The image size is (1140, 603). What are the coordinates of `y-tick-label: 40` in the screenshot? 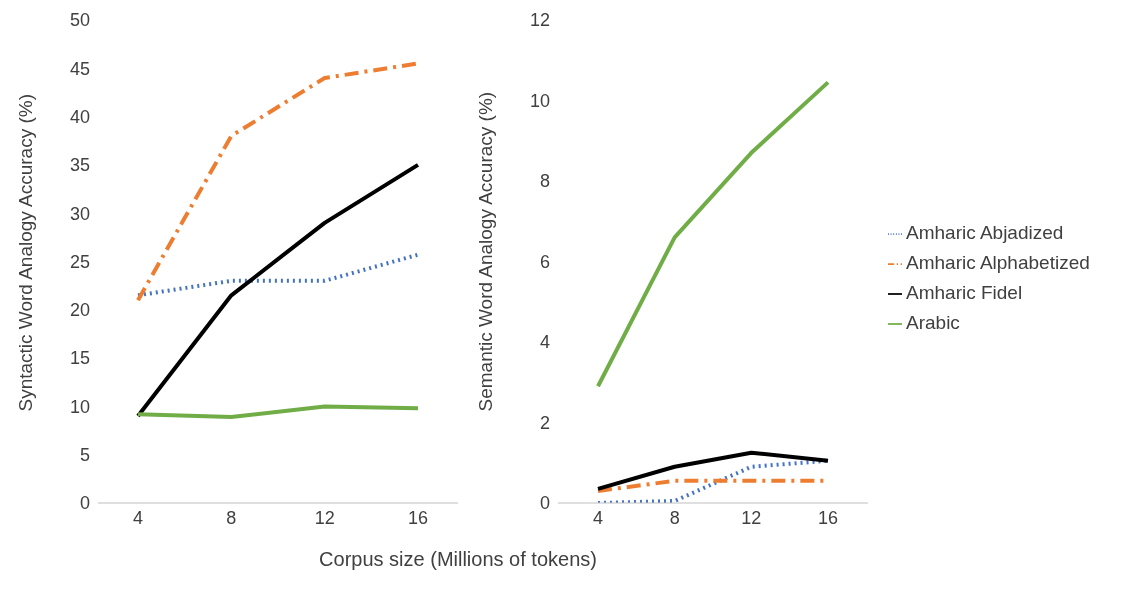 It's located at (79, 116).